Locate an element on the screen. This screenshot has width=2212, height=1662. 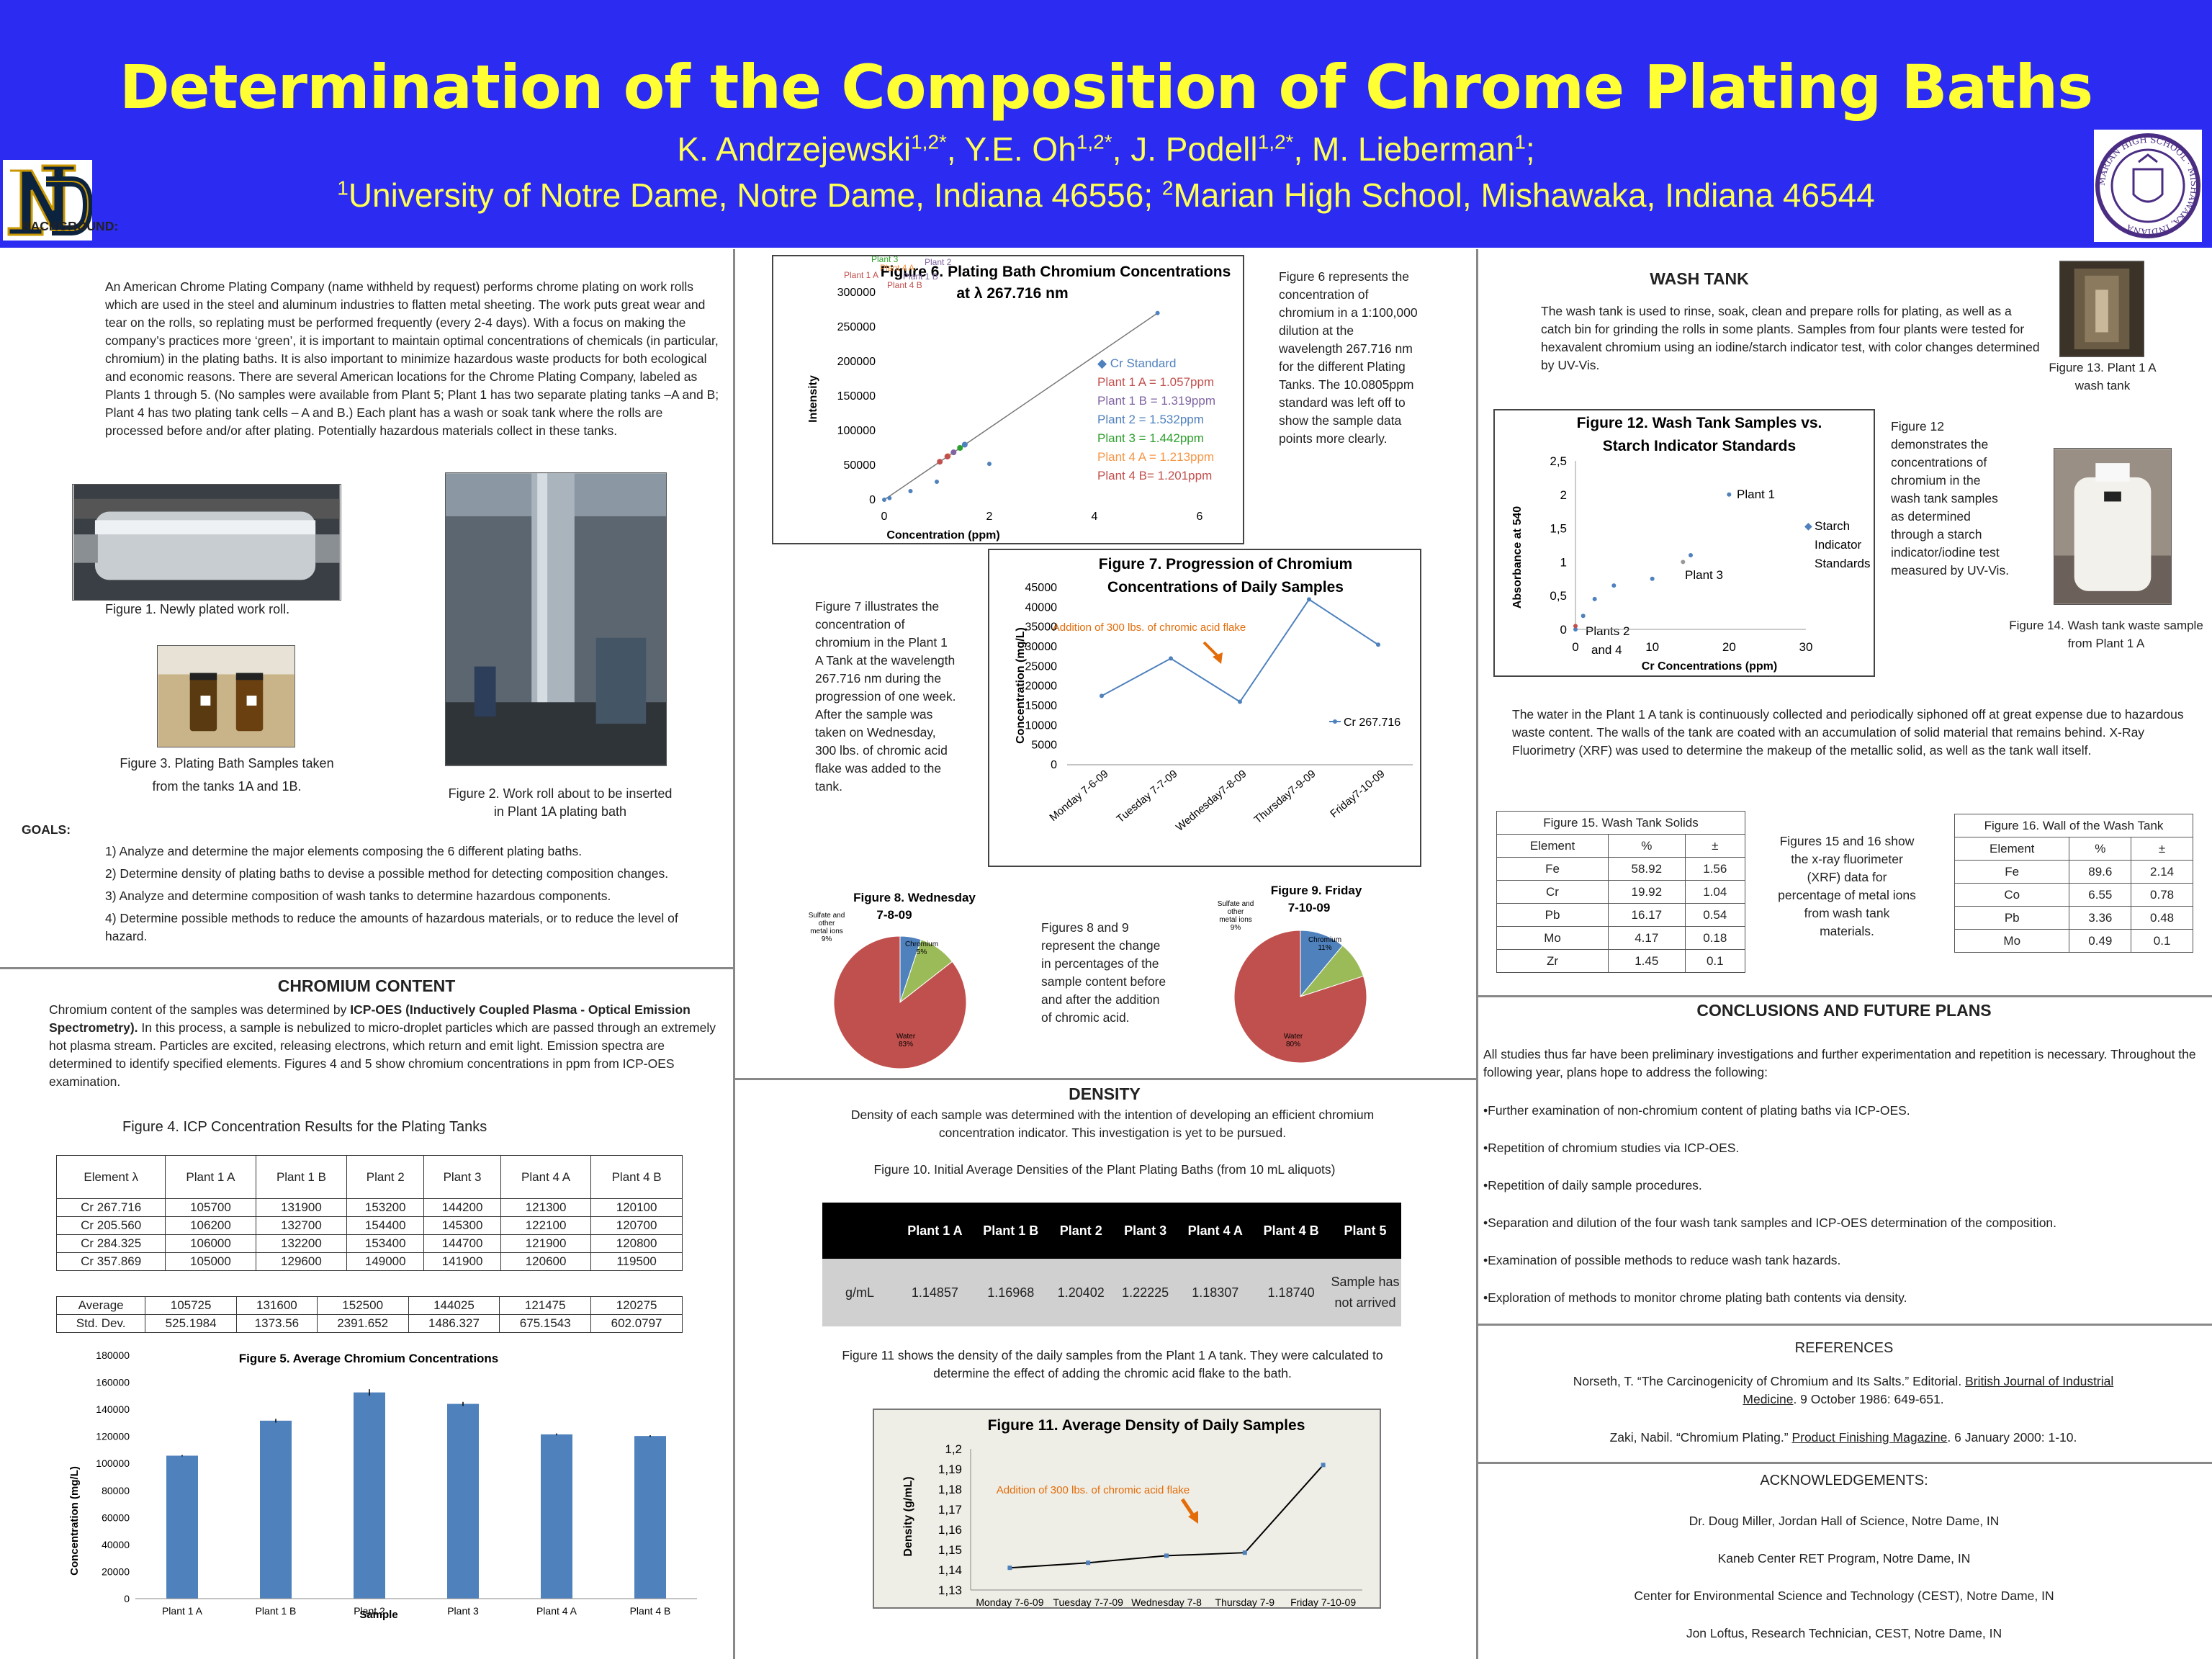
fig12-xtick: 30 is located at coordinates (1806, 647).